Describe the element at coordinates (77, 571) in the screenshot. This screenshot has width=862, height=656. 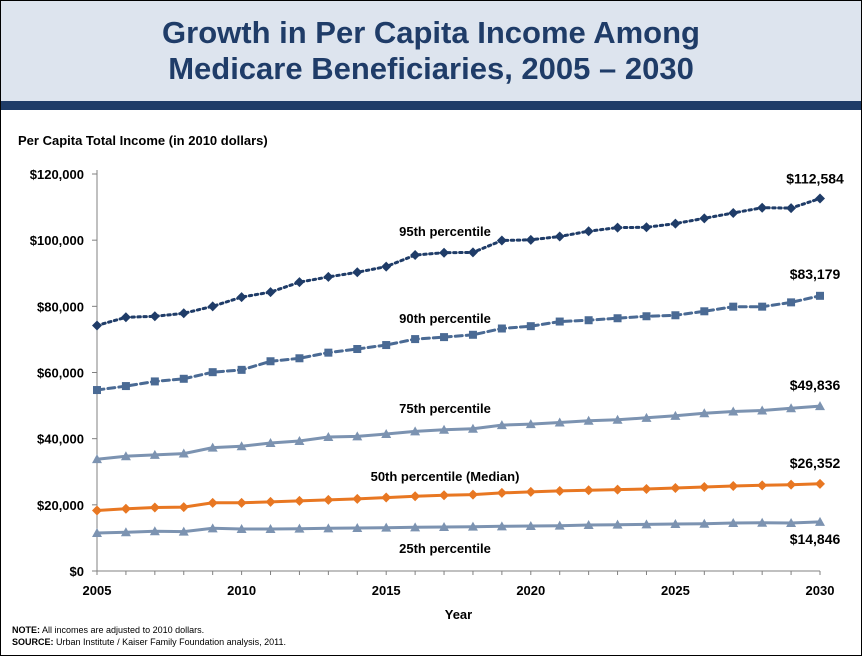
I see `y-tick-label: $0` at that location.